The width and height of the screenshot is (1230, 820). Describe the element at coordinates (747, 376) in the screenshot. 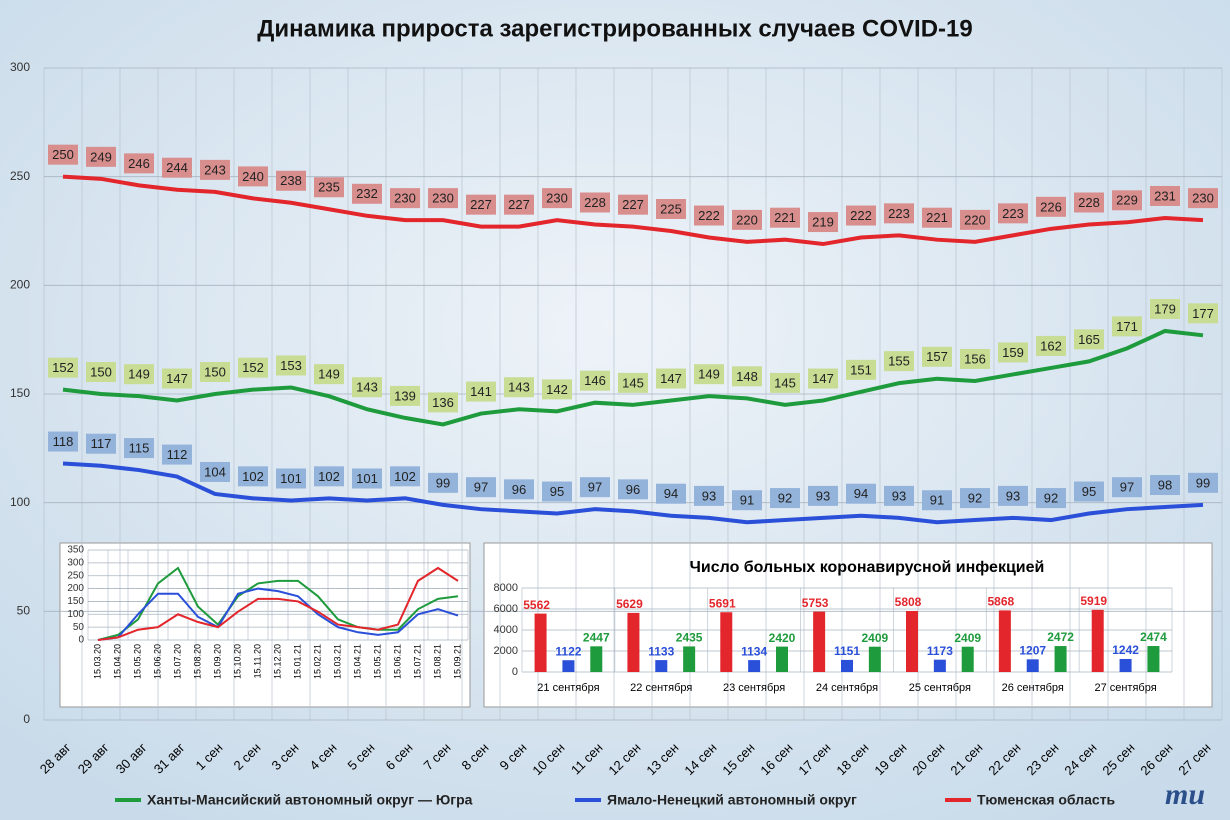

I see `data-label: 148` at that location.